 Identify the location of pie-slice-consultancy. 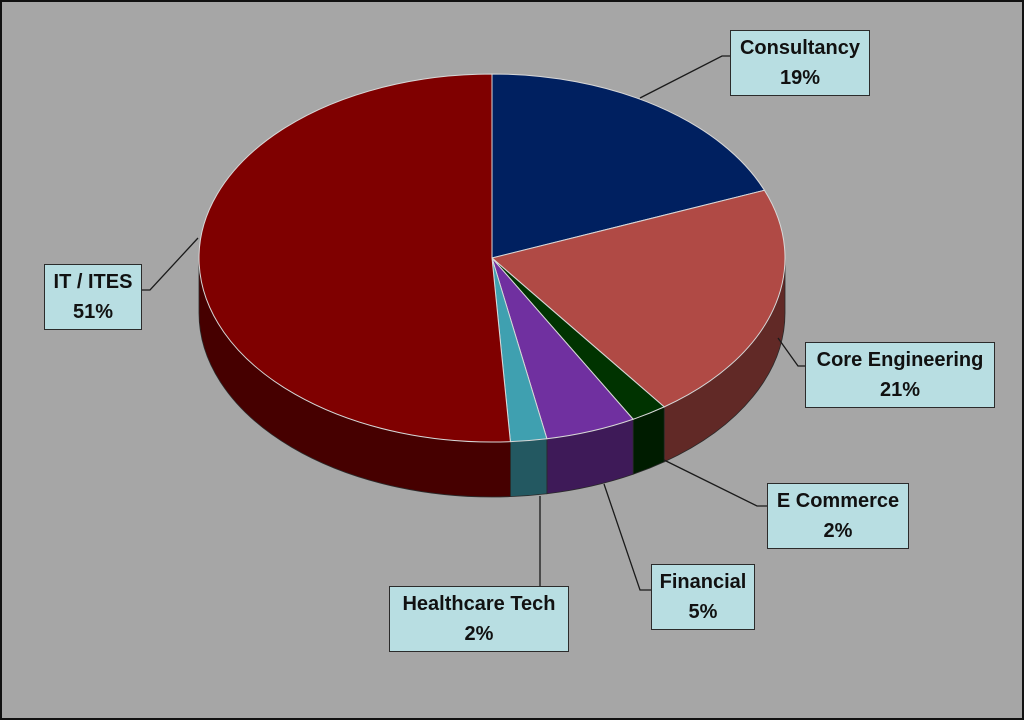
(628, 166).